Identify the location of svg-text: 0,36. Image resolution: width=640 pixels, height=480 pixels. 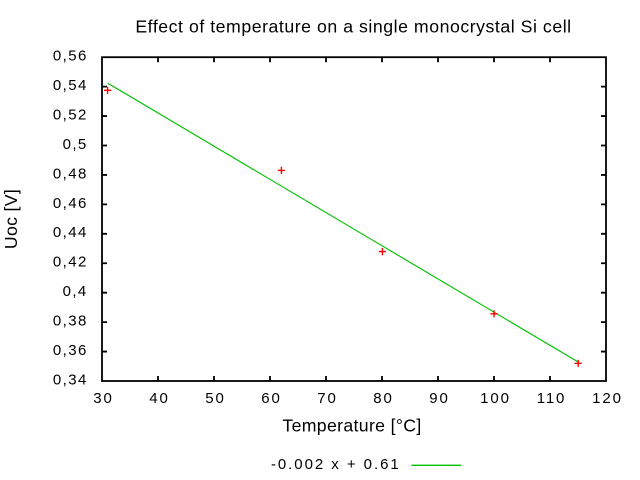
(70, 350).